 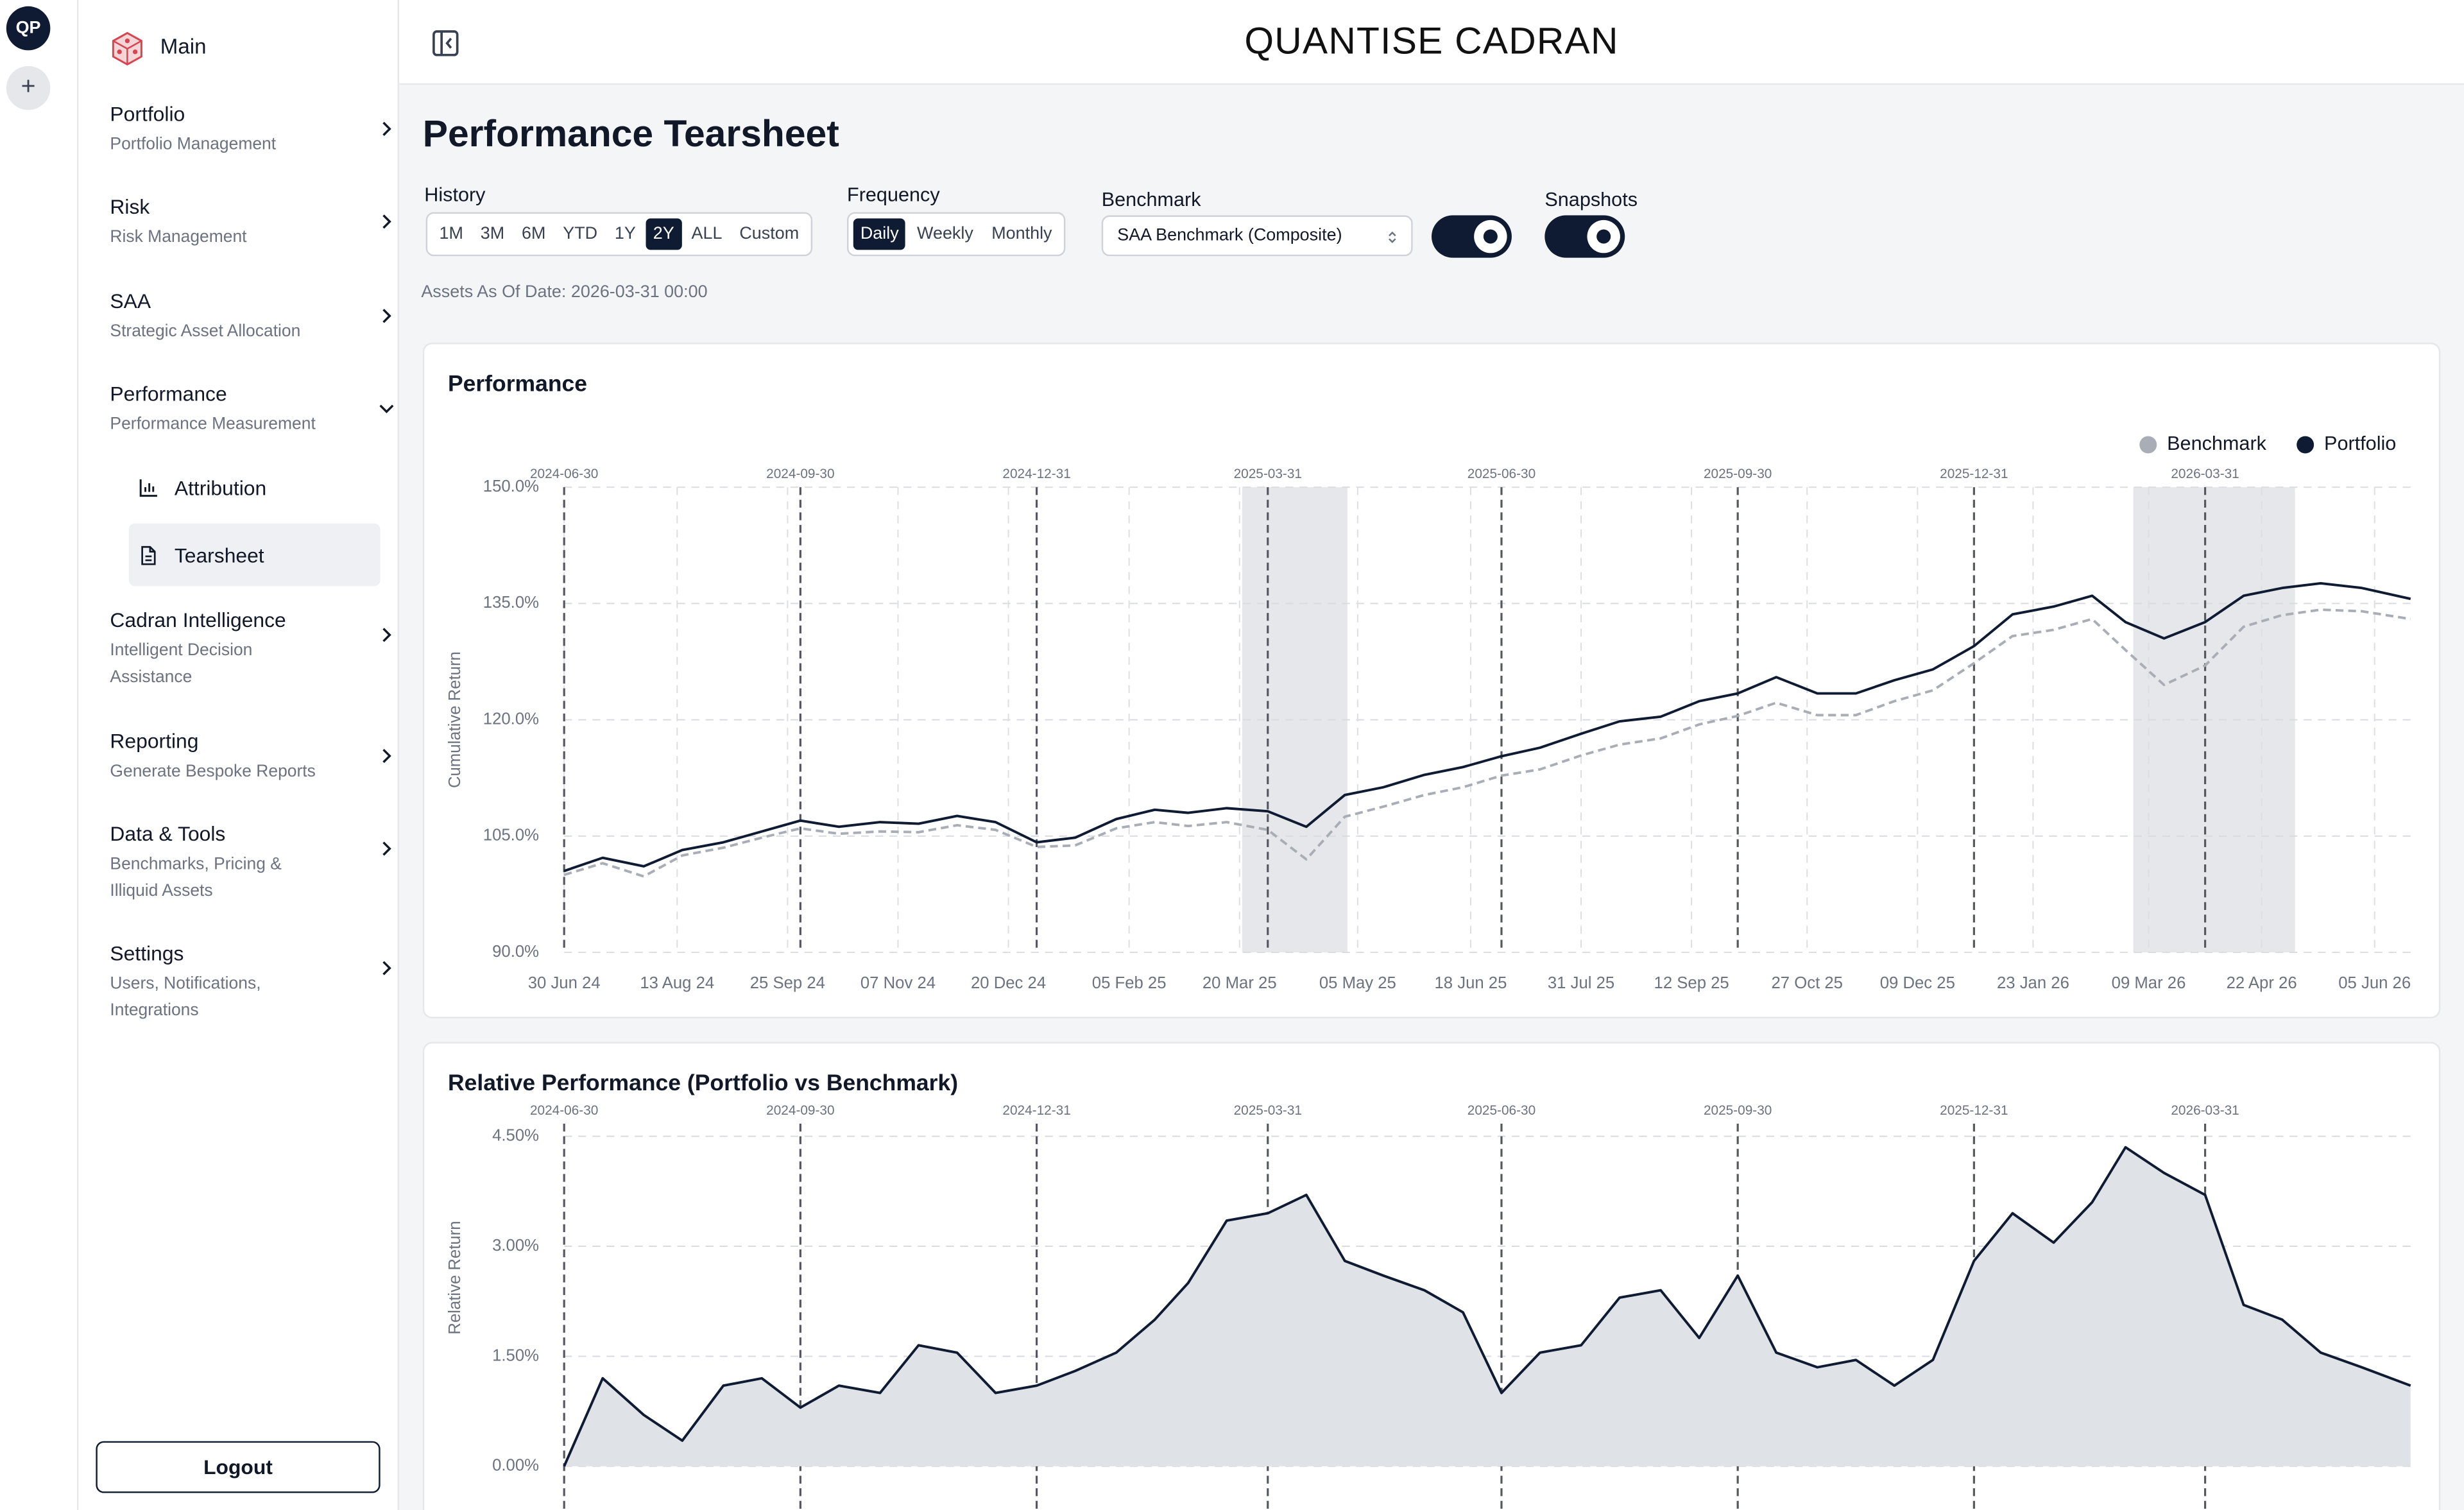 What do you see at coordinates (127, 48) in the screenshot?
I see `logo` at bounding box center [127, 48].